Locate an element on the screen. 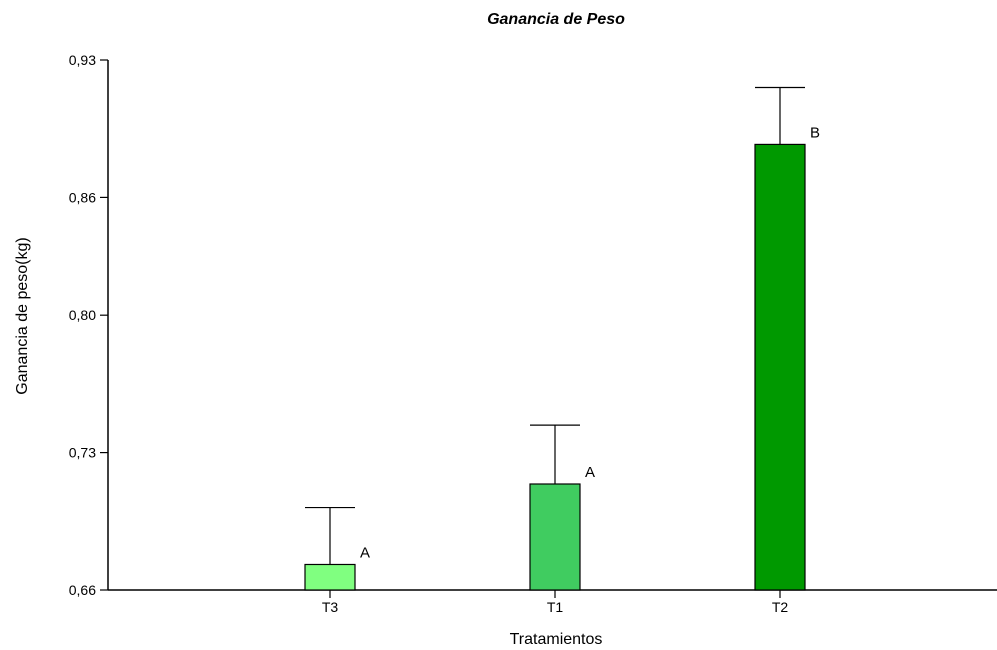 The height and width of the screenshot is (650, 997). y-tick-label: 0,80 is located at coordinates (82, 315).